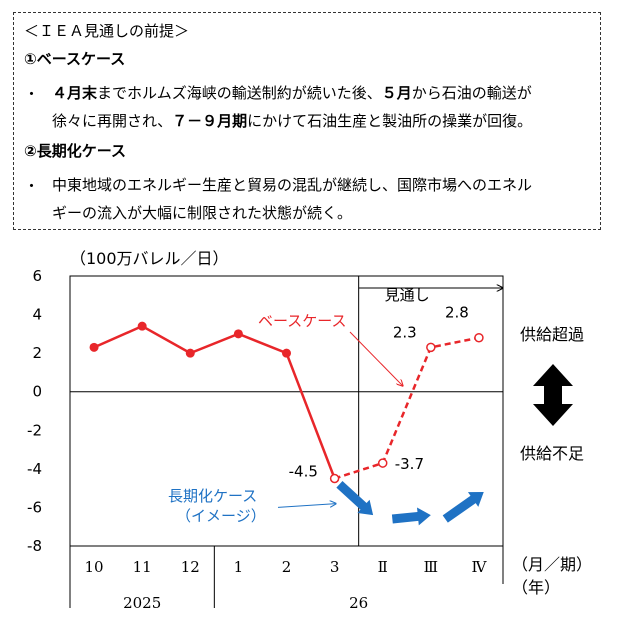  Describe the element at coordinates (214, 401) in the screenshot. I see `base-case-actual-line` at that location.